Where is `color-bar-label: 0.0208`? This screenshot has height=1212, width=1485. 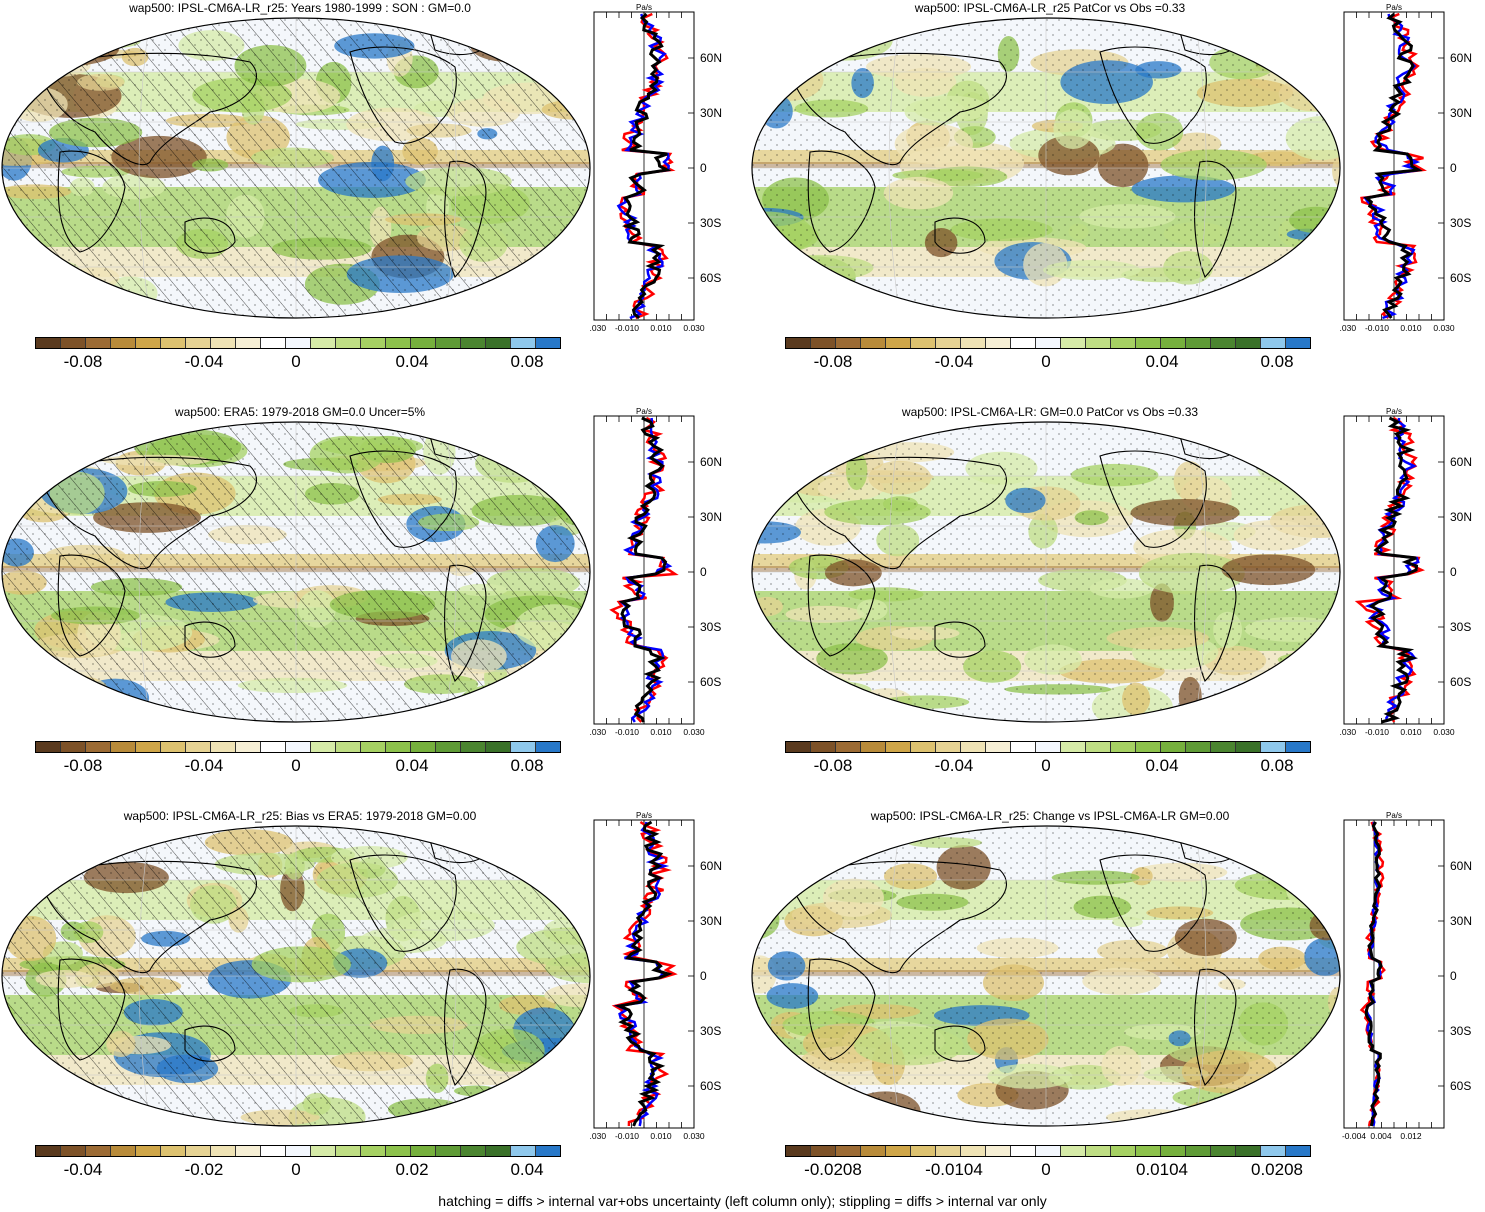 color-bar-label: 0.0208 is located at coordinates (1277, 1169).